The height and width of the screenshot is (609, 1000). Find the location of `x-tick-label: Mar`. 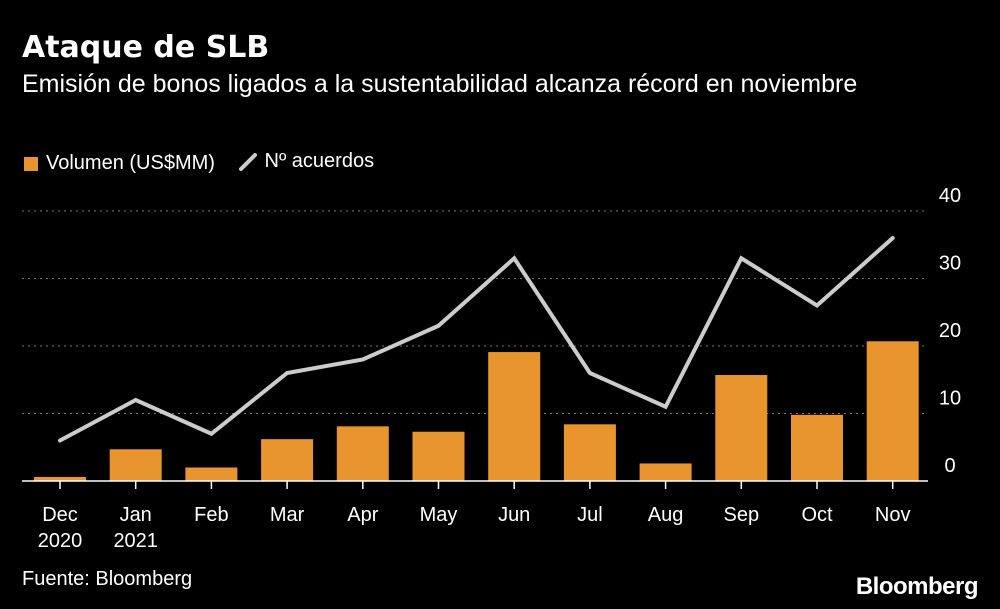

x-tick-label: Mar is located at coordinates (287, 515).